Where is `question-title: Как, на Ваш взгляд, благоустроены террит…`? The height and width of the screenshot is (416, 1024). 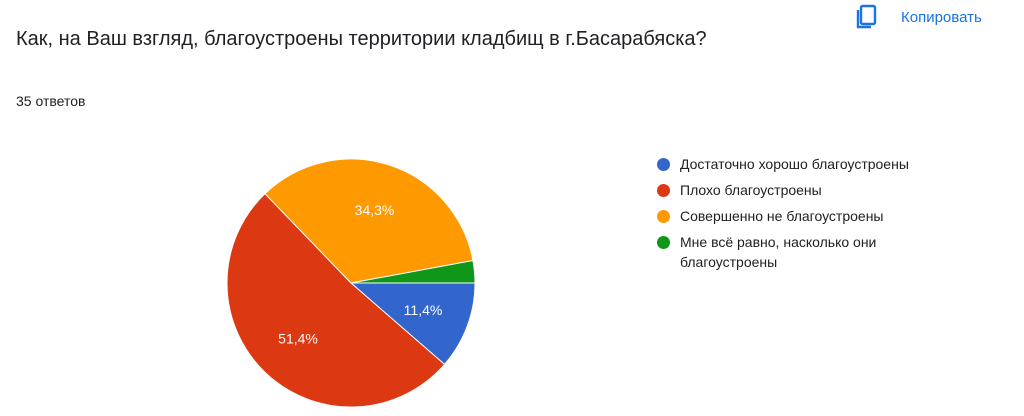
question-title: Как, на Ваш взгляд, благоустроены террит… is located at coordinates (361, 39).